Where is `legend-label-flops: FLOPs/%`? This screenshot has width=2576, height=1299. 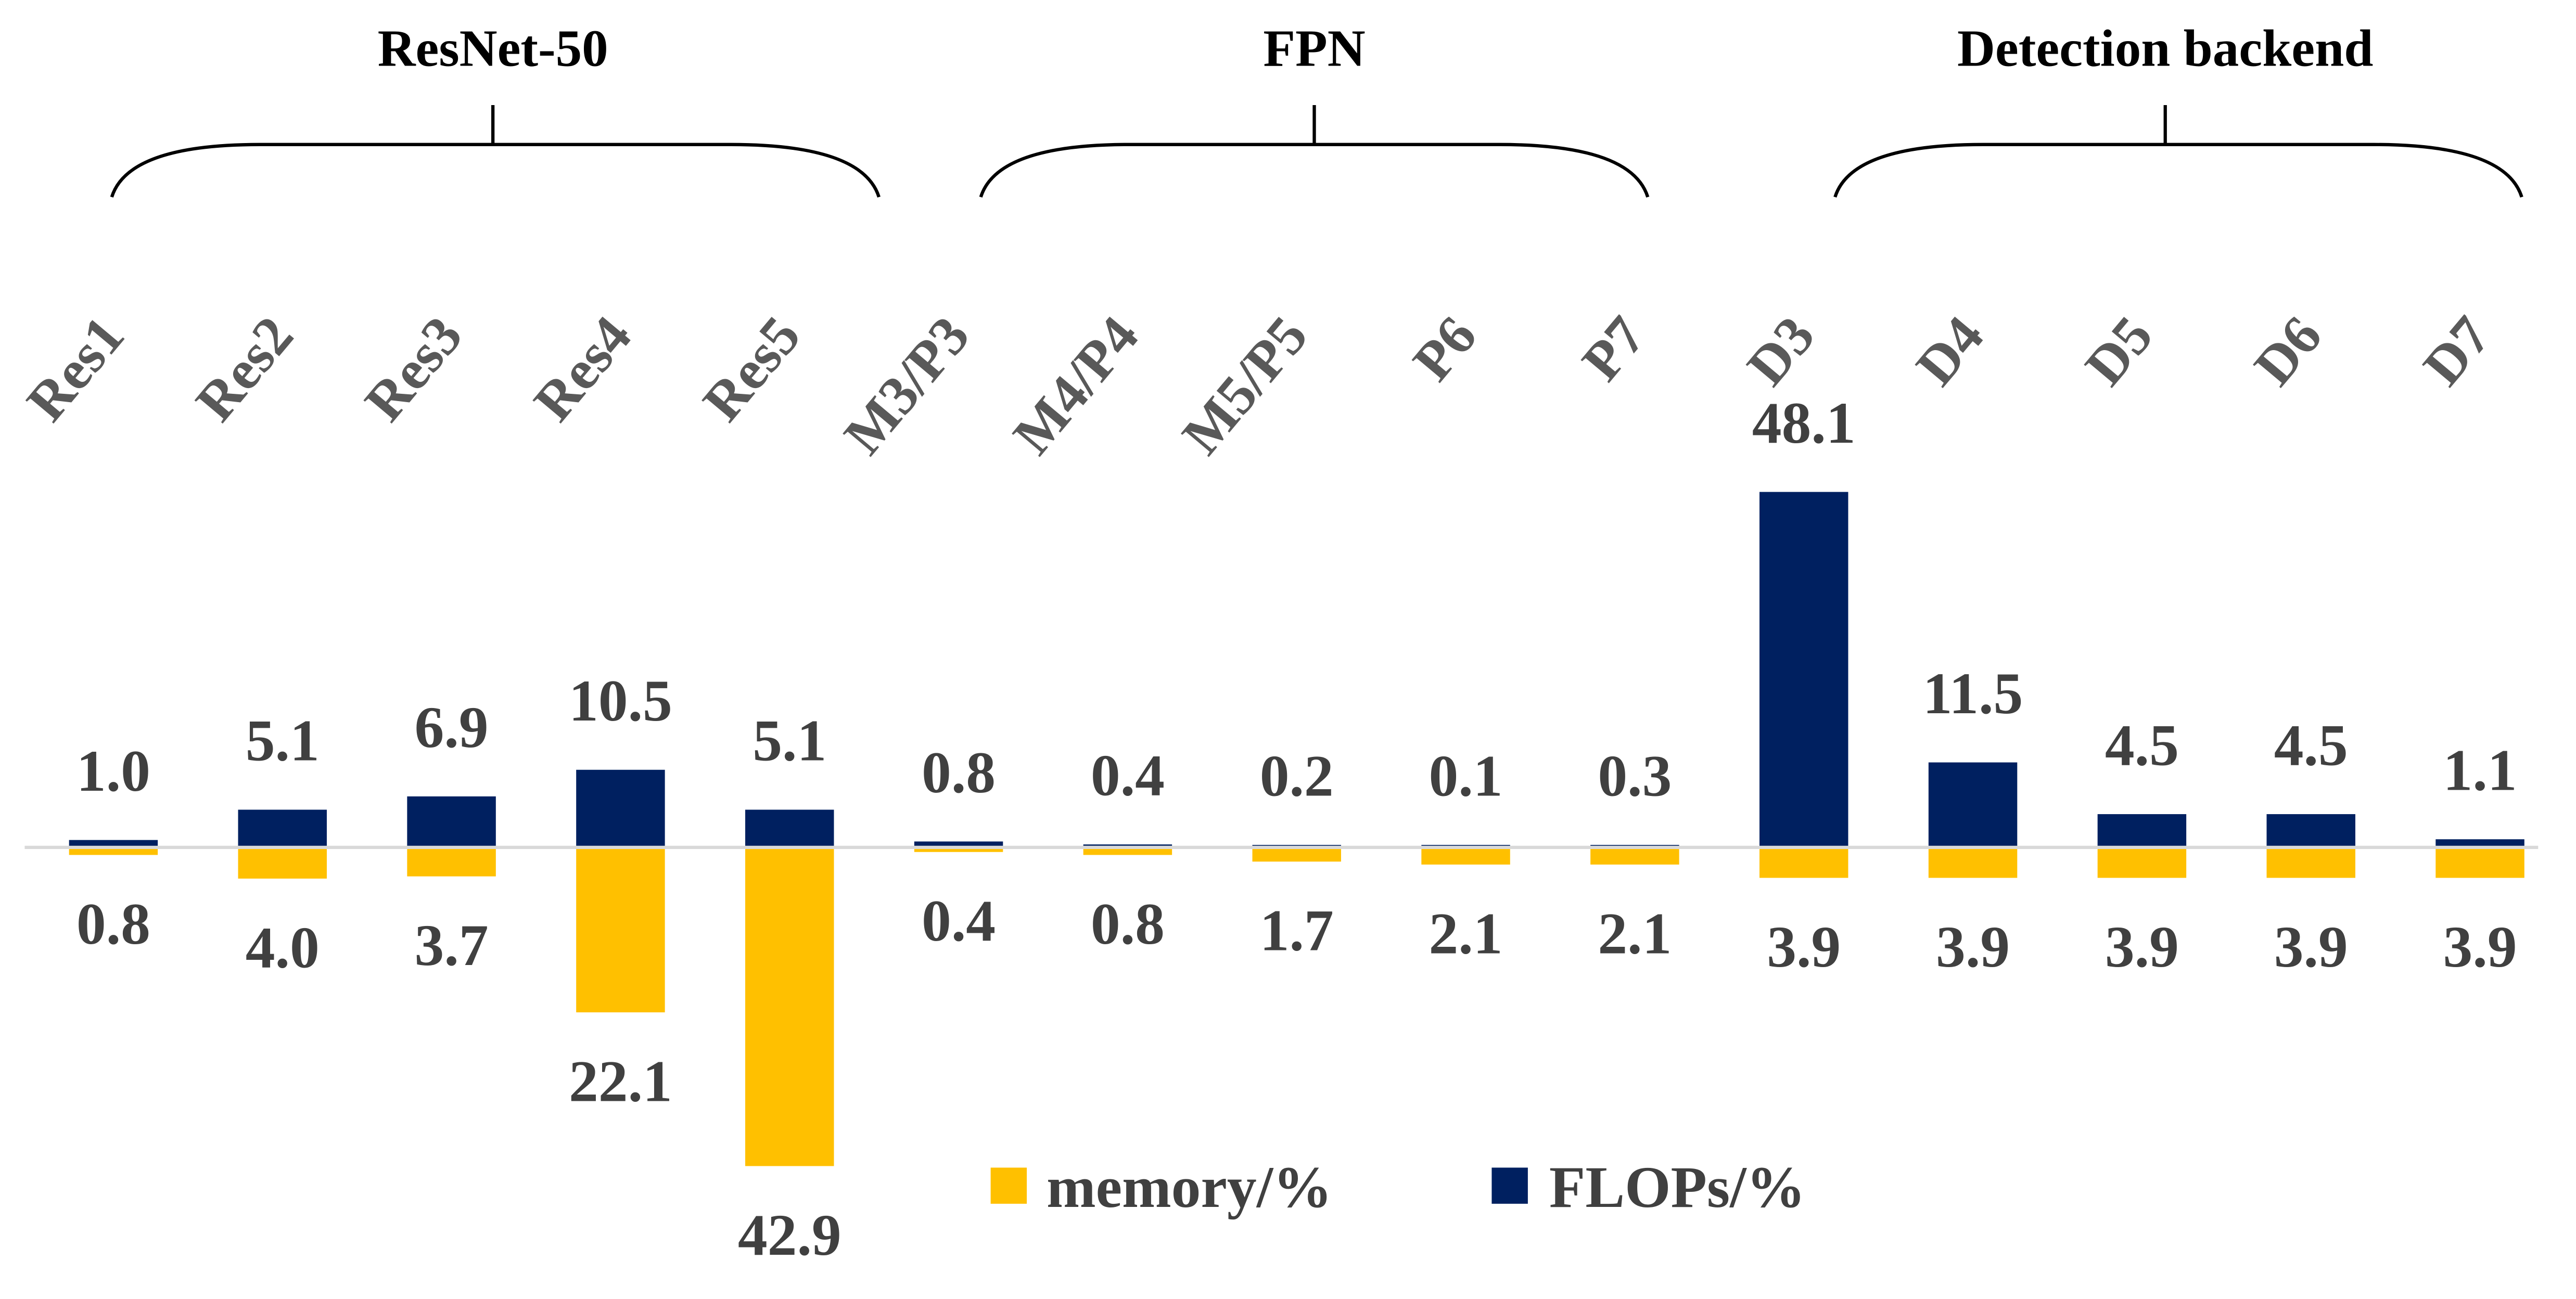 legend-label-flops: FLOPs/% is located at coordinates (1677, 1187).